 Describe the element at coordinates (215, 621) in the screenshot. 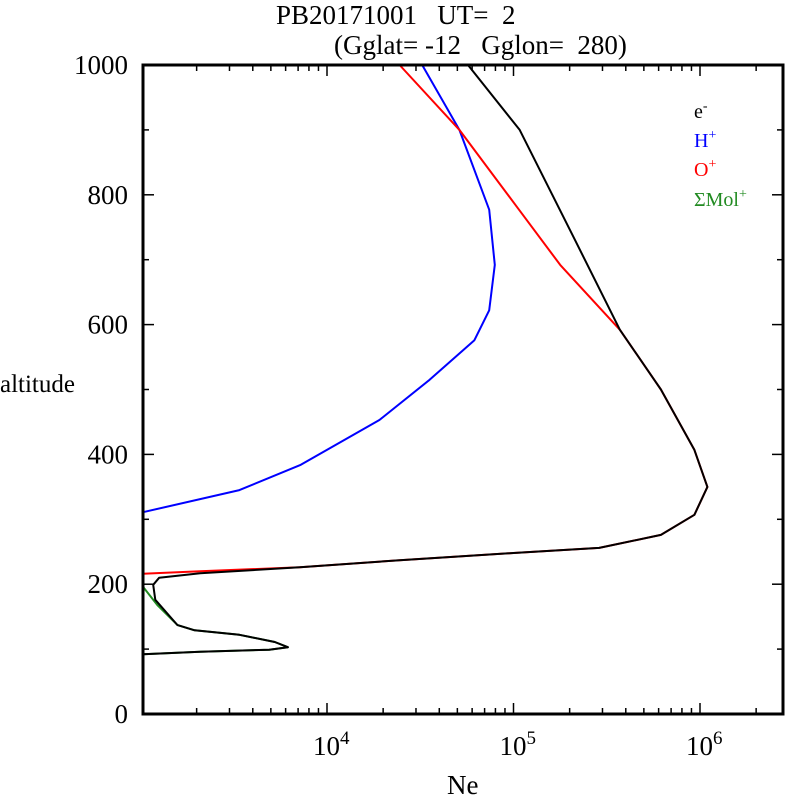

I see `series-line-mol` at that location.